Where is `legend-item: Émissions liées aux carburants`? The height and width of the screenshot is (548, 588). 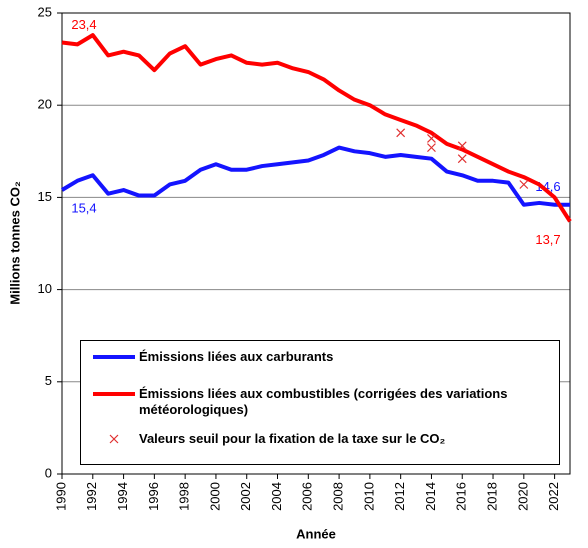
legend-item: Émissions liées aux carburants is located at coordinates (316, 357).